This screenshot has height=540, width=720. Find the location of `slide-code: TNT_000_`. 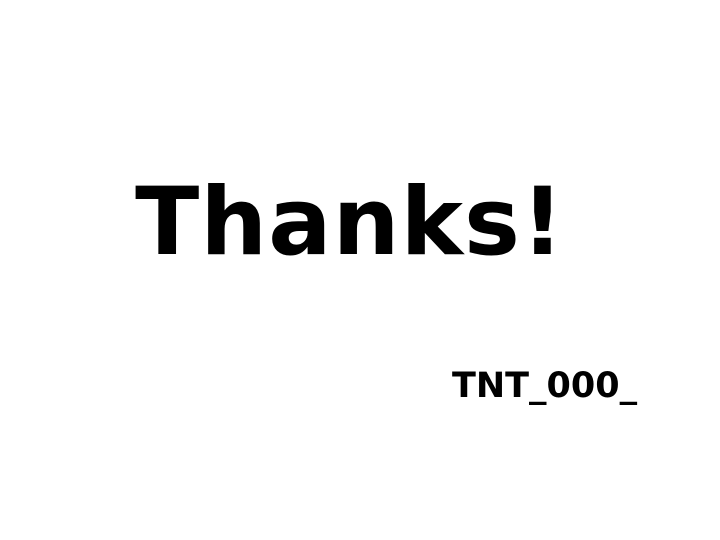

slide-code: TNT_000_ is located at coordinates (545, 386).